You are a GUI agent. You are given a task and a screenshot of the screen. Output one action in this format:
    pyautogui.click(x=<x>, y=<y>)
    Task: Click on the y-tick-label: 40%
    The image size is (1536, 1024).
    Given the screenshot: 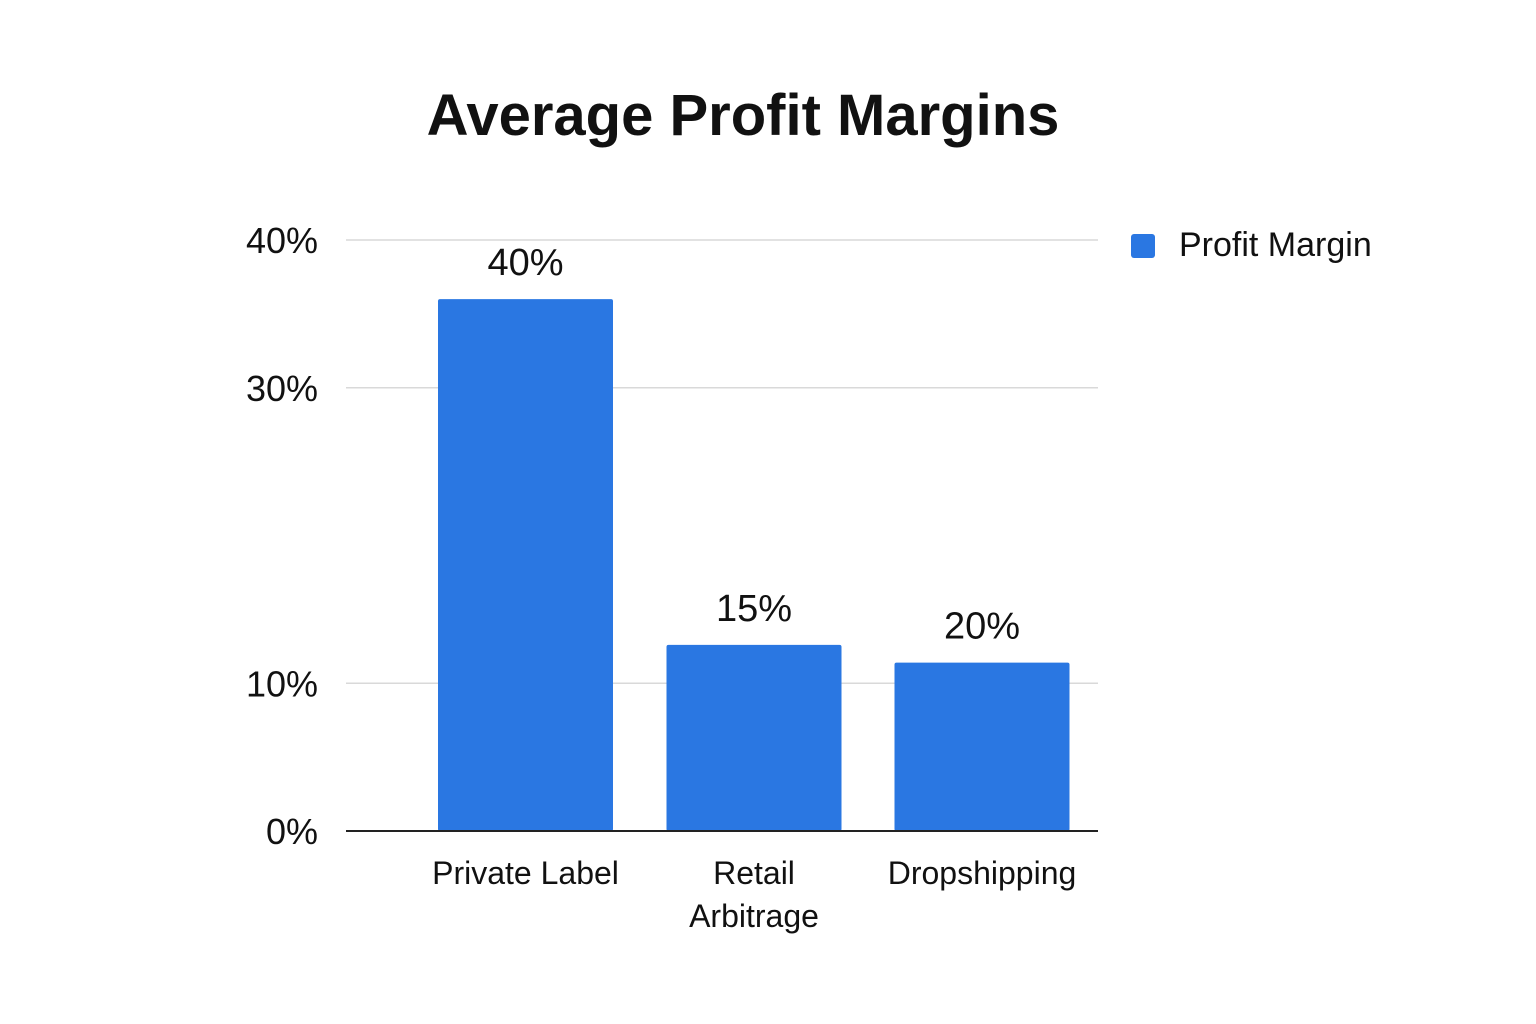 What is the action you would take?
    pyautogui.click(x=282, y=240)
    